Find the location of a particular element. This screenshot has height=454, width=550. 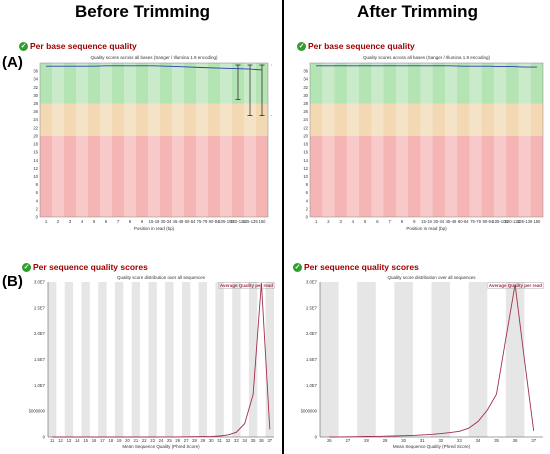

x-tick-label: 15 is located at coordinates (85, 440).